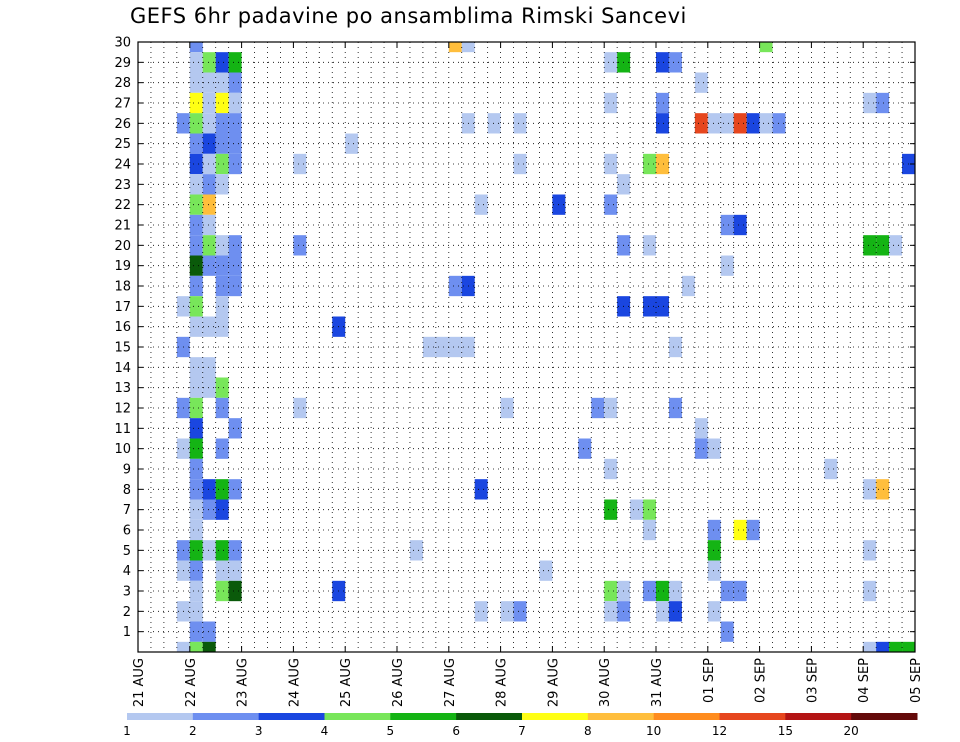 This screenshot has height=742, width=960. I want to click on x-tick-label: 01 SEP, so click(709, 680).